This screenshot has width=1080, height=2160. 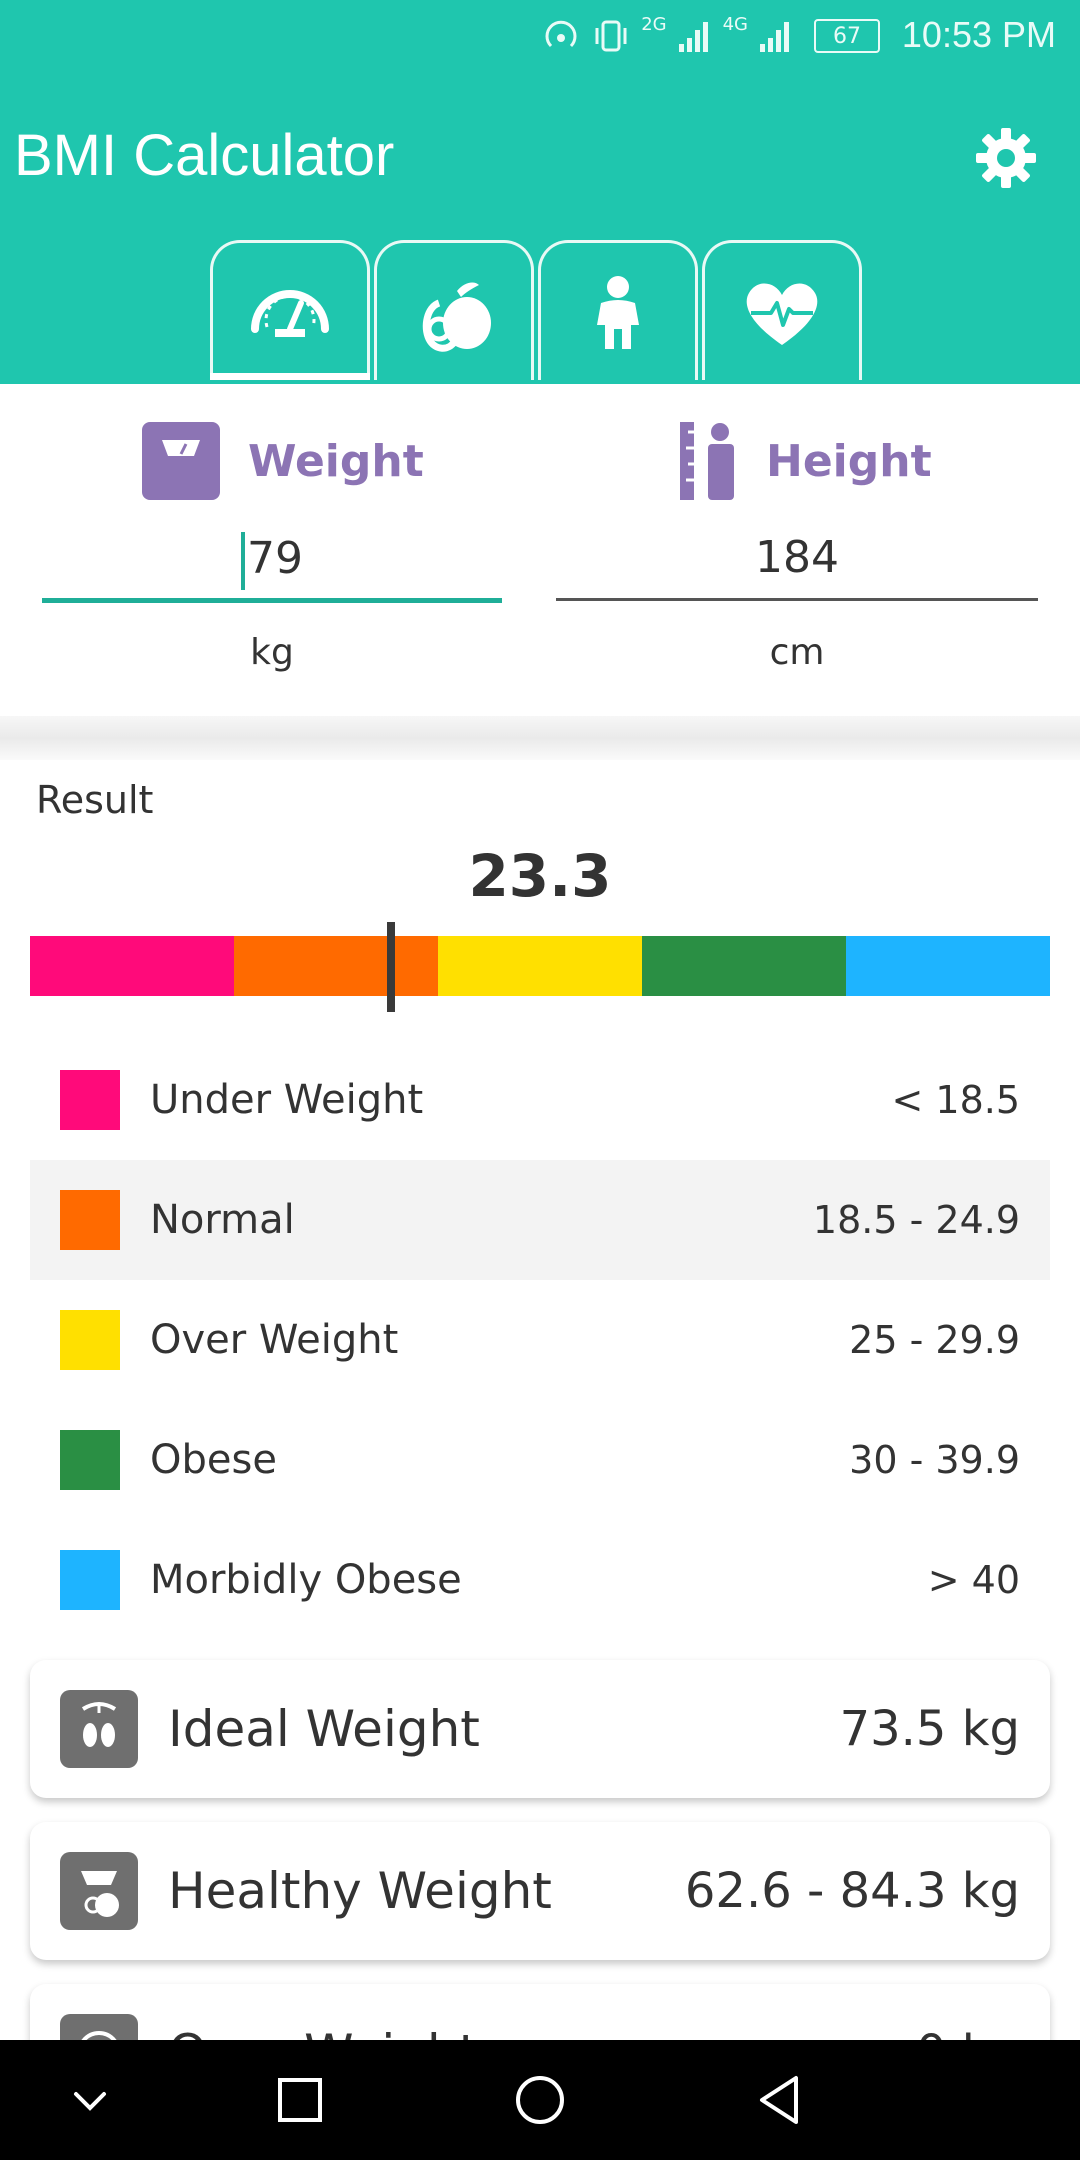 I want to click on height-input: 184, so click(x=797, y=557).